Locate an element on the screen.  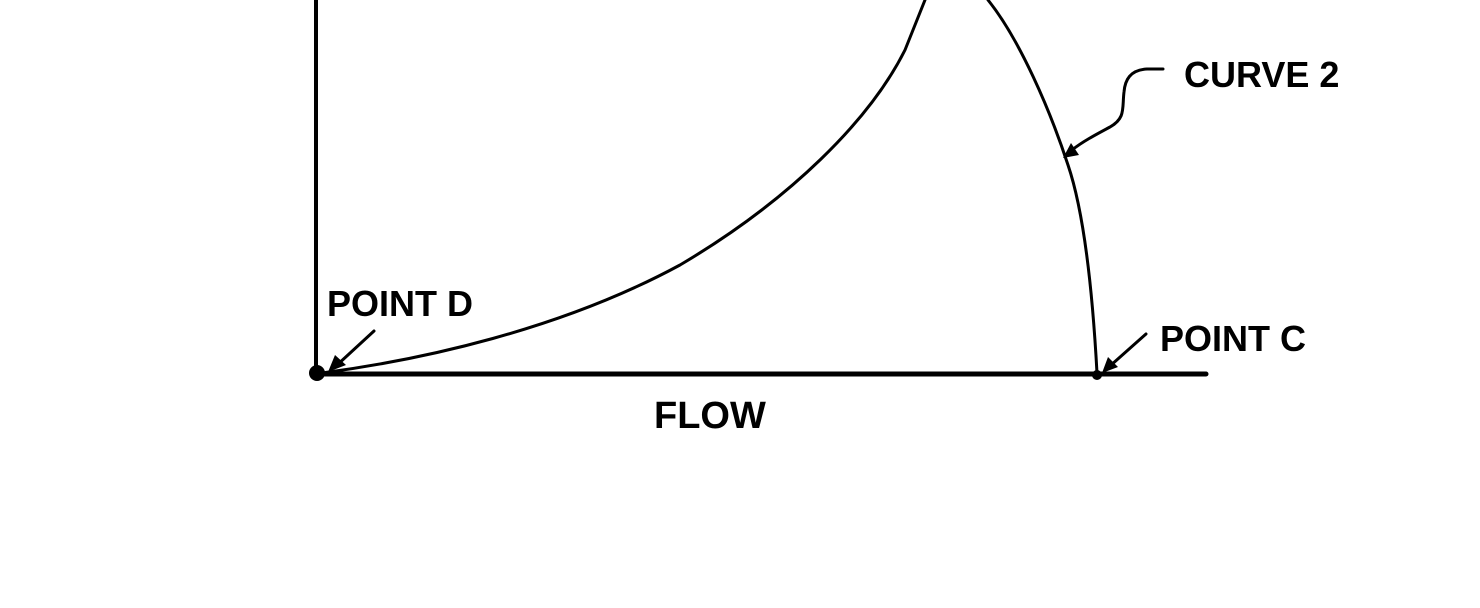
point-d-marker is located at coordinates (317, 373).